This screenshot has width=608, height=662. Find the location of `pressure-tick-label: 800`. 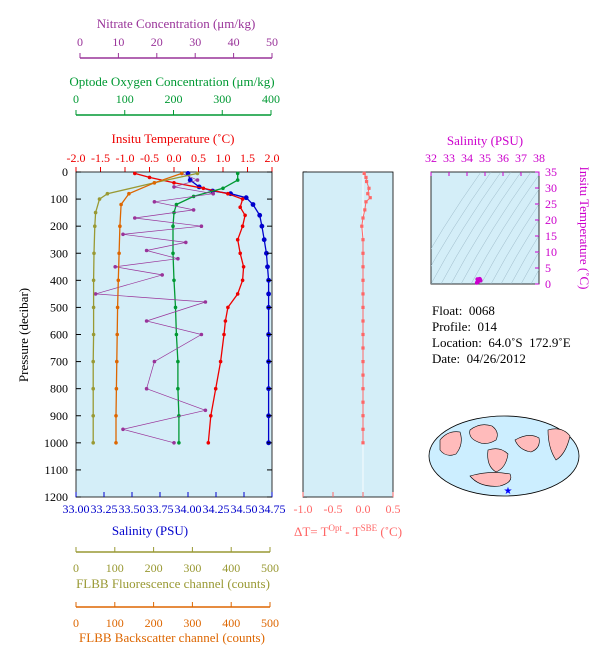

pressure-tick-label: 800 is located at coordinates (59, 389).